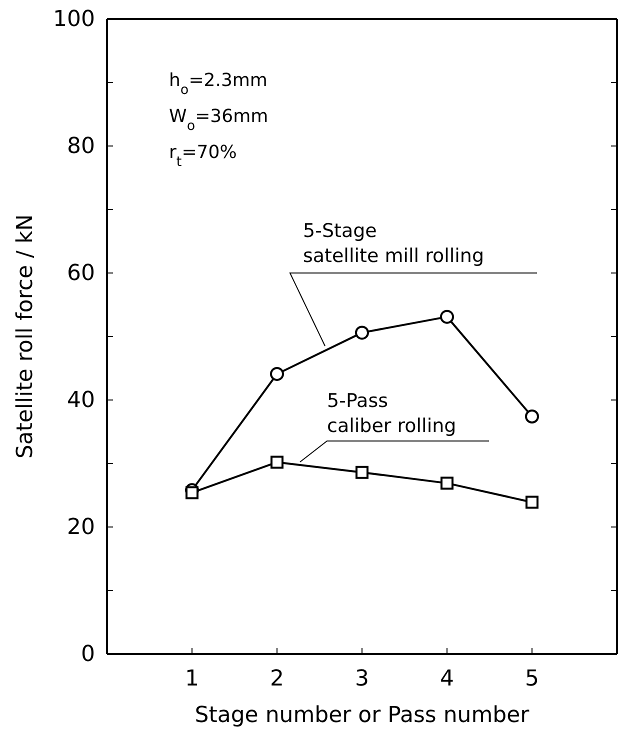  I want to click on y-tick-label: 100, so click(74, 19).